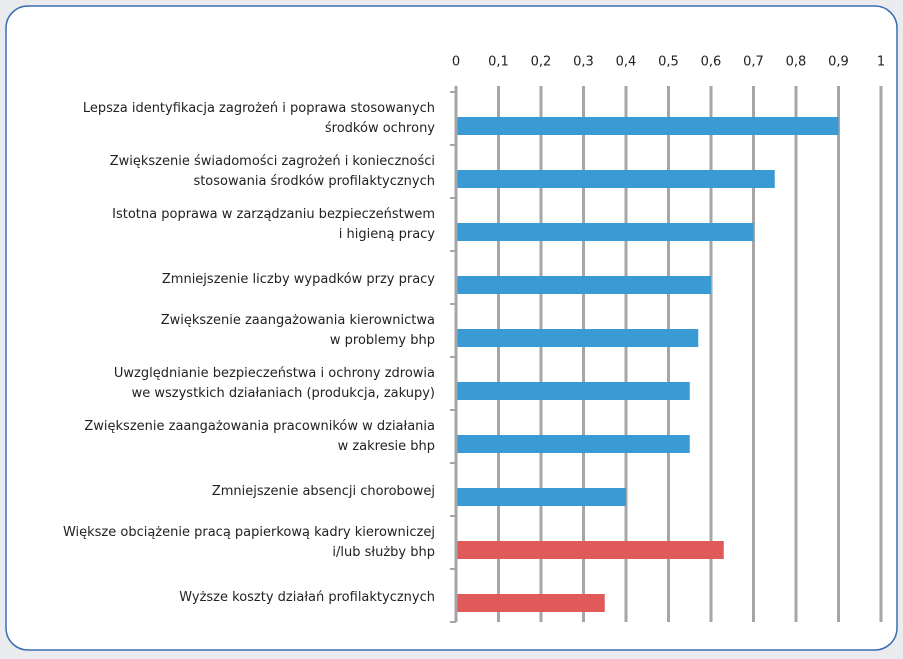 The width and height of the screenshot is (903, 659). I want to click on category-label-line: Zmniejszenie liczby wypadków przy pracy, so click(298, 279).